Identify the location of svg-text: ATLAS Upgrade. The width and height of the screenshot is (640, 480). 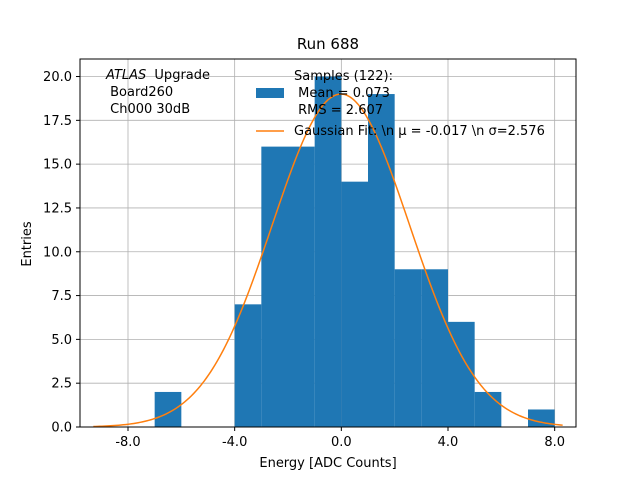
(157, 75).